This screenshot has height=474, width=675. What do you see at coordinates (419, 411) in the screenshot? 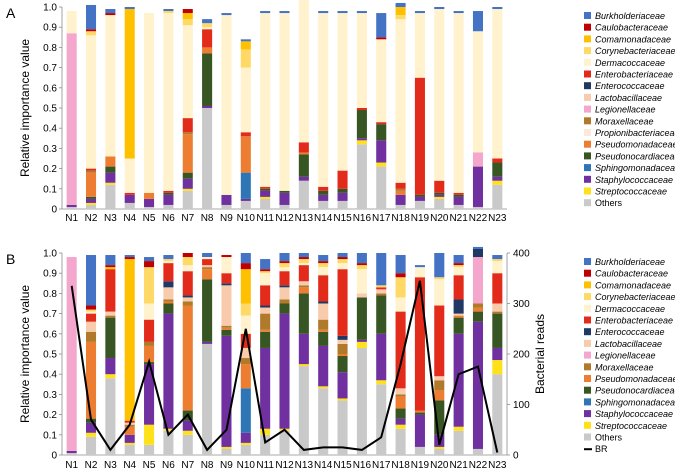
I see `bar-segment-pseudomonadaceae-n19` at bounding box center [419, 411].